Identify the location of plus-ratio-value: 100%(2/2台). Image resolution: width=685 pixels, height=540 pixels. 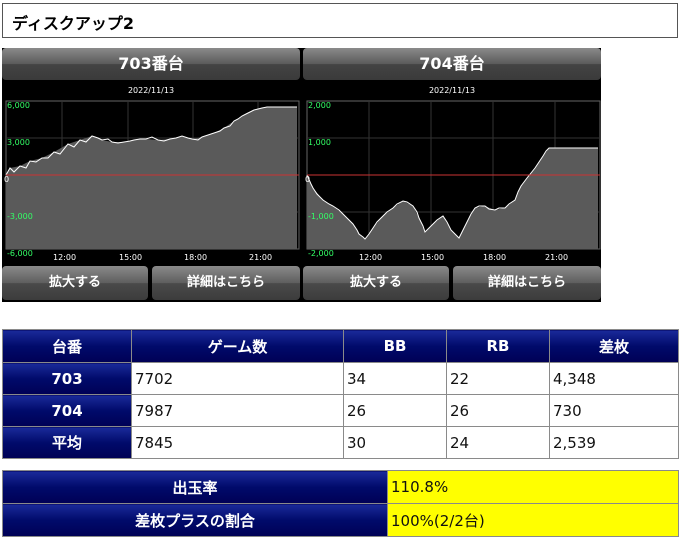
(533, 520).